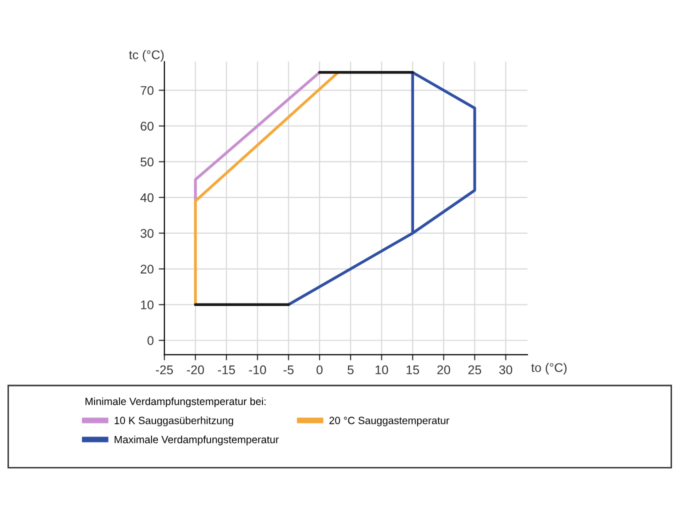 The image size is (685, 514). What do you see at coordinates (147, 305) in the screenshot?
I see `y-tick-label: 10` at bounding box center [147, 305].